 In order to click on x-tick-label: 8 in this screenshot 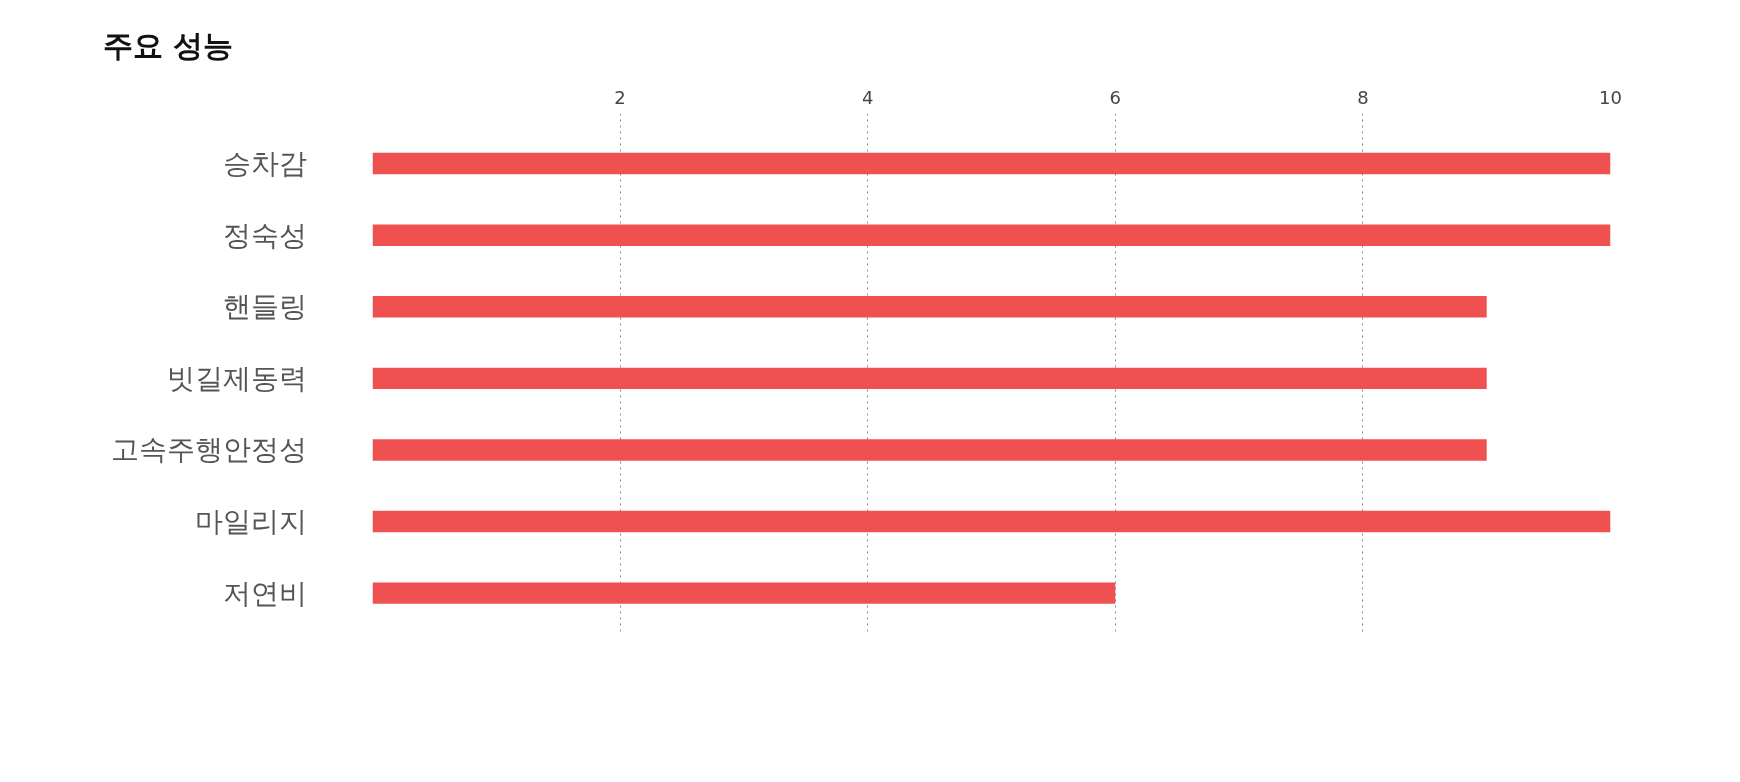, I will do `click(1363, 97)`.